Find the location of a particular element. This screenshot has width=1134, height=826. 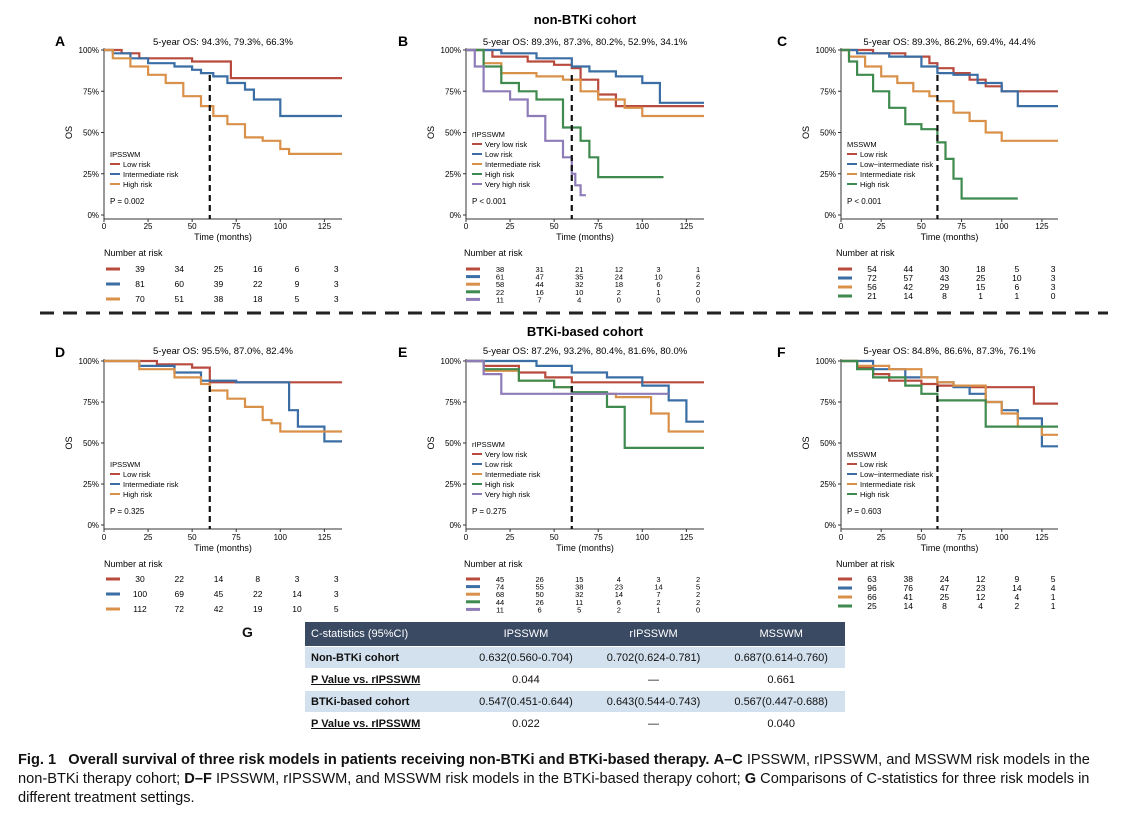

risk-count: 81 is located at coordinates (140, 284).